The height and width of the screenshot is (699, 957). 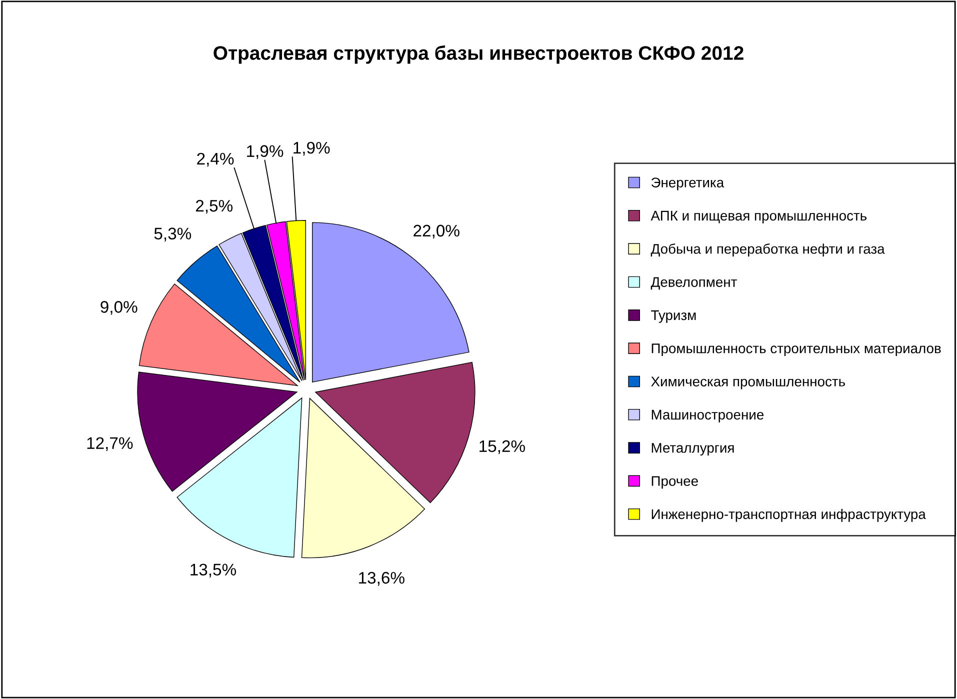 What do you see at coordinates (675, 482) in the screenshot?
I see `legend-label: Прочее` at bounding box center [675, 482].